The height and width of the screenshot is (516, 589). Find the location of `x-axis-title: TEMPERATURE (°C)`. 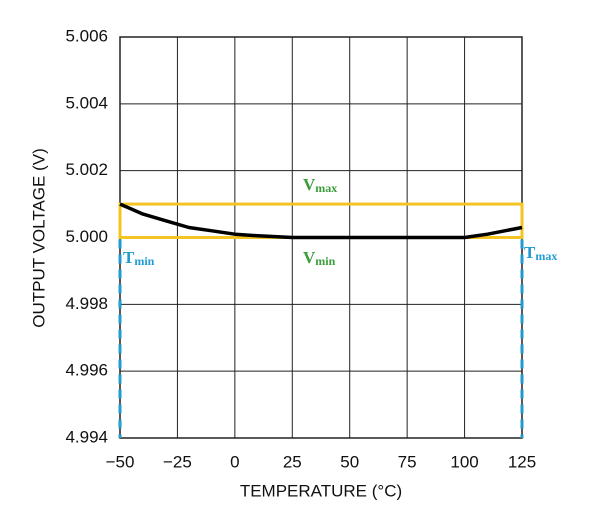

x-axis-title: TEMPERATURE (°C) is located at coordinates (321, 490).